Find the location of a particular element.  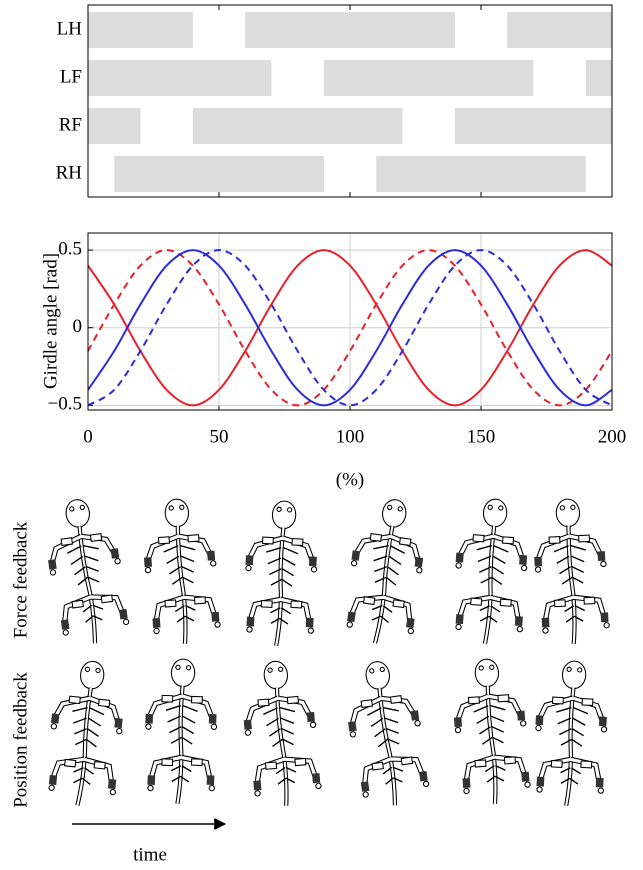

series-line is located at coordinates (350, 328).